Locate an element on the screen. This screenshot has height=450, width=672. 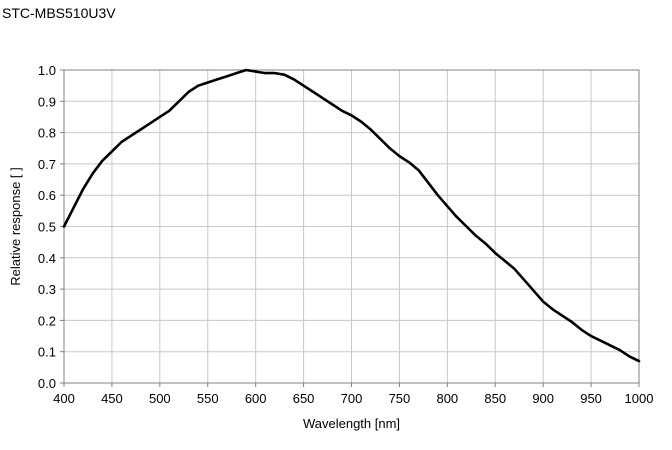
y-tick-label: 0.6 is located at coordinates (47, 195).